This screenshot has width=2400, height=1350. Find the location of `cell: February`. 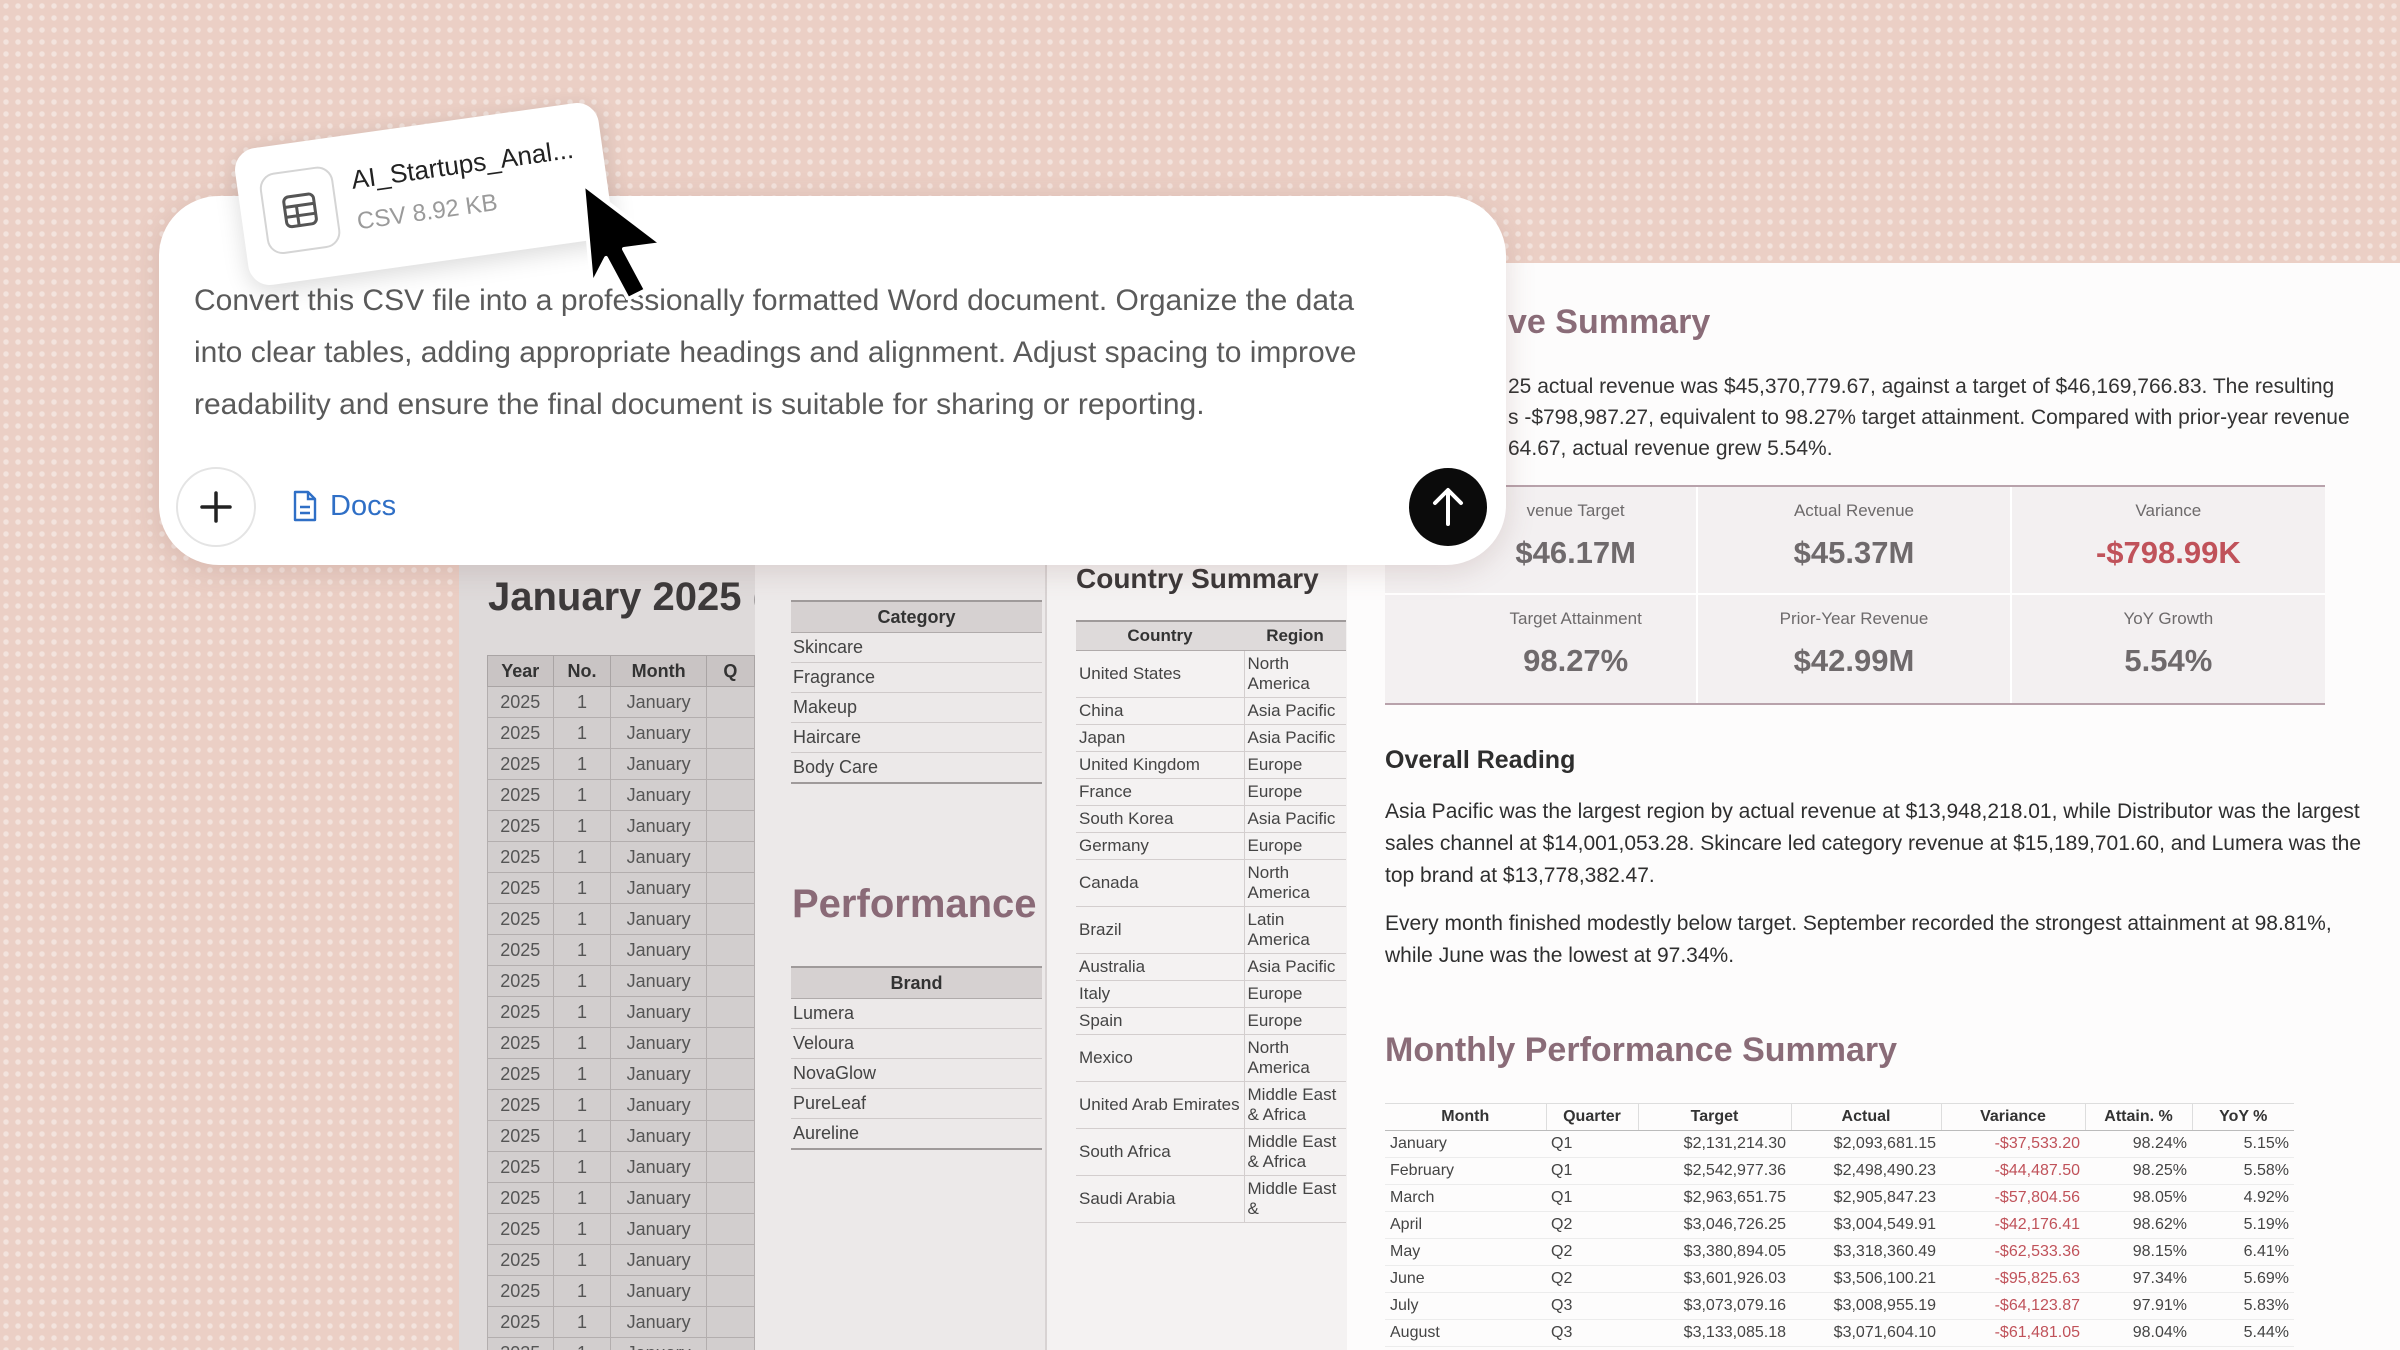

cell: February is located at coordinates (1465, 1171).